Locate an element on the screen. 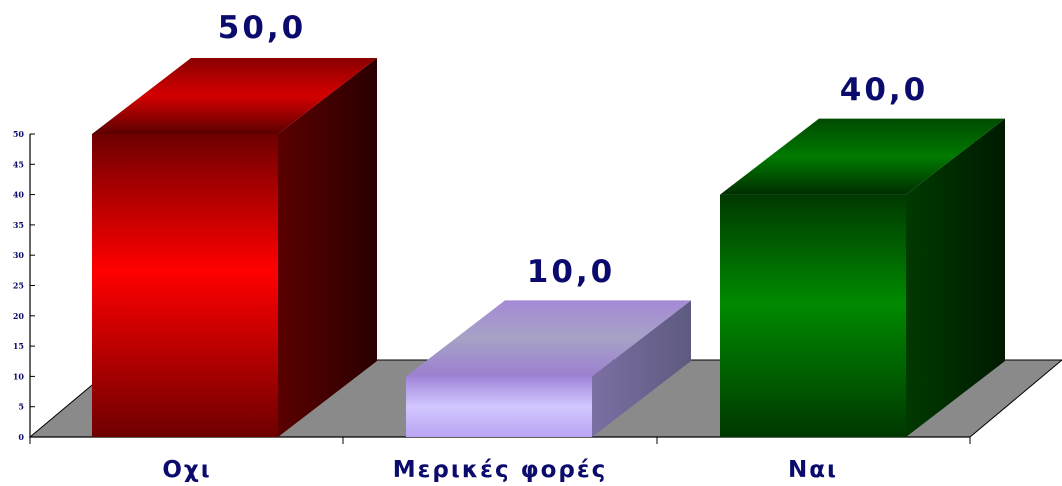 This screenshot has width=1062, height=486. value-label-nai: 40,0 is located at coordinates (884, 90).